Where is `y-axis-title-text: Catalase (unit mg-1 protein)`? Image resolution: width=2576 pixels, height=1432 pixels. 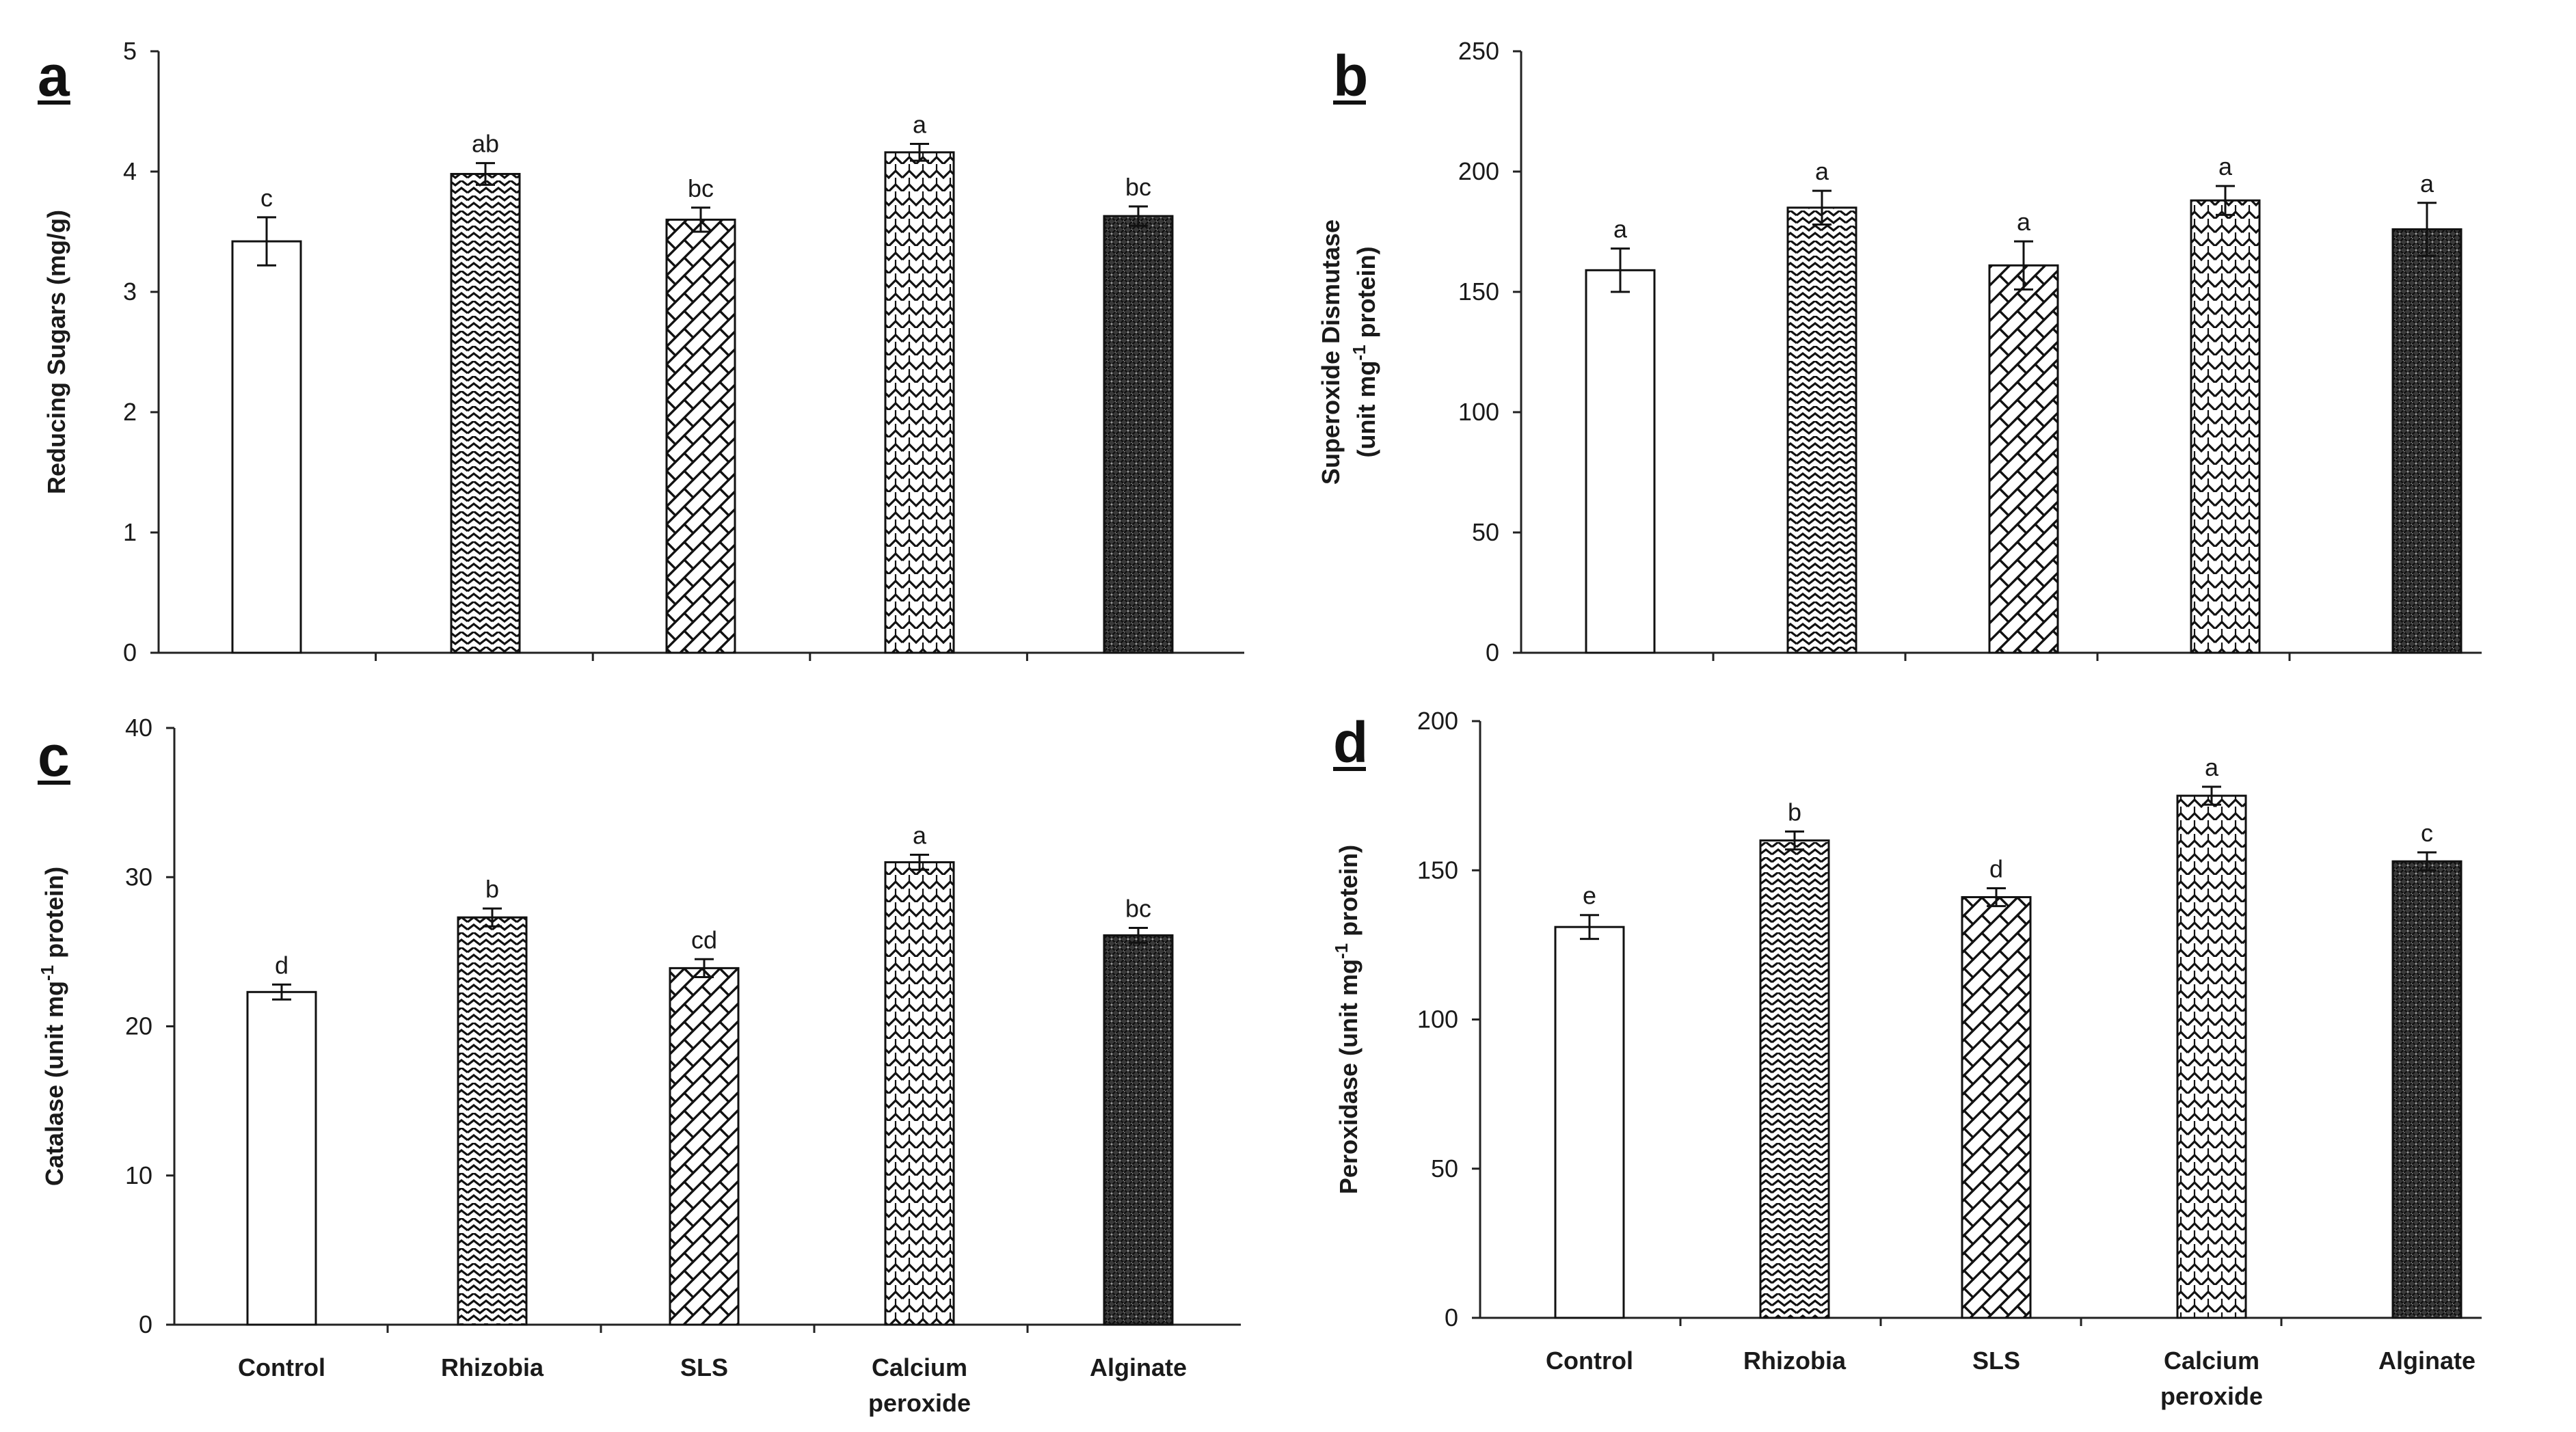
y-axis-title-text: Catalase (unit mg-1 protein) is located at coordinates (52, 1026).